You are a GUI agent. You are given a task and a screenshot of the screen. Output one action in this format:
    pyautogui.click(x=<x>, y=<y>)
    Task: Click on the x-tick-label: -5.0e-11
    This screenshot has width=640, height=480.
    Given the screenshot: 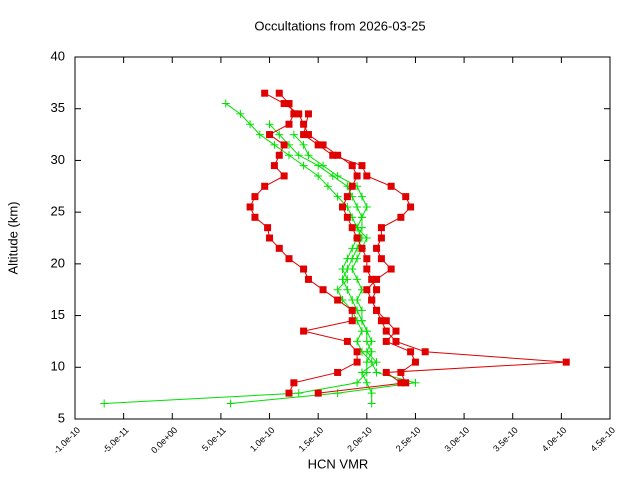 What is the action you would take?
    pyautogui.click(x=115, y=440)
    